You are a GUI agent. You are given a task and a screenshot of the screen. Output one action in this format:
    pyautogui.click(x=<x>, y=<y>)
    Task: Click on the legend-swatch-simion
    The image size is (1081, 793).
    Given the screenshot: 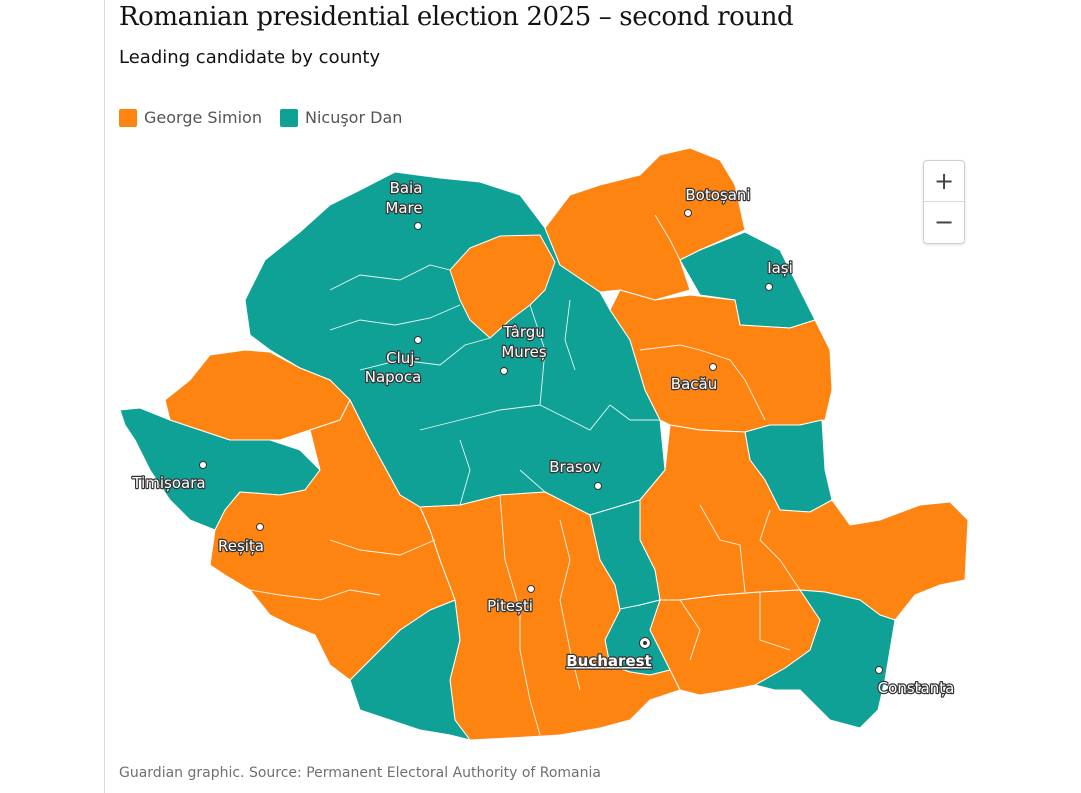 What is the action you would take?
    pyautogui.click(x=128, y=117)
    